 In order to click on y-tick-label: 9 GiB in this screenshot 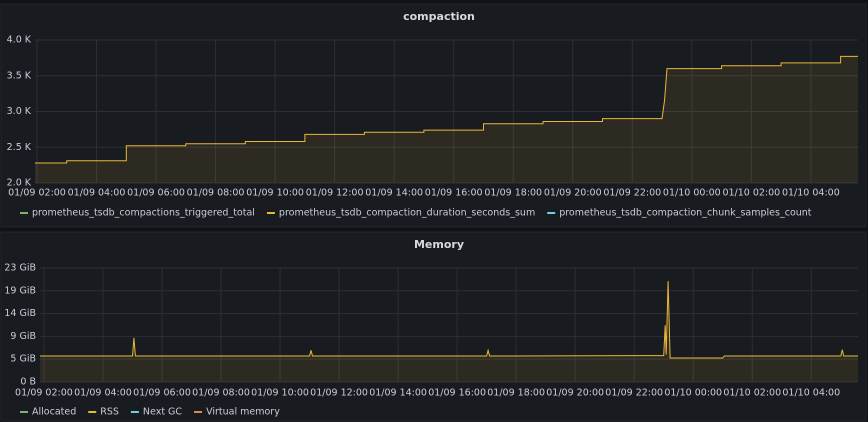, I will do `click(23, 336)`.